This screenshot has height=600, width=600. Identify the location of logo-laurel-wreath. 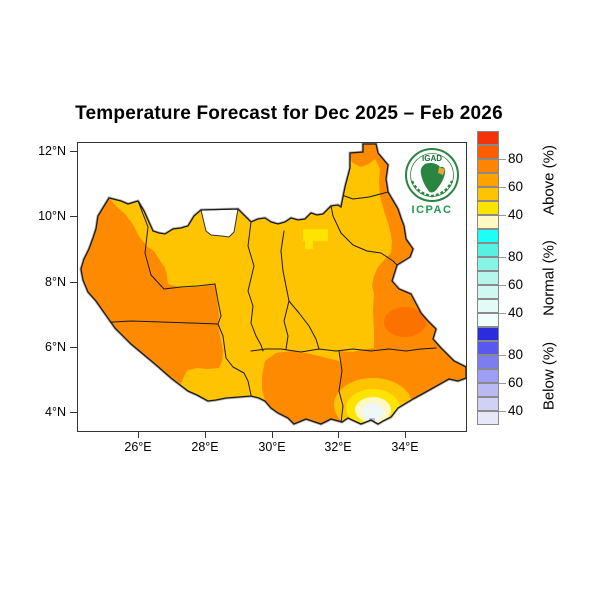
(432, 189).